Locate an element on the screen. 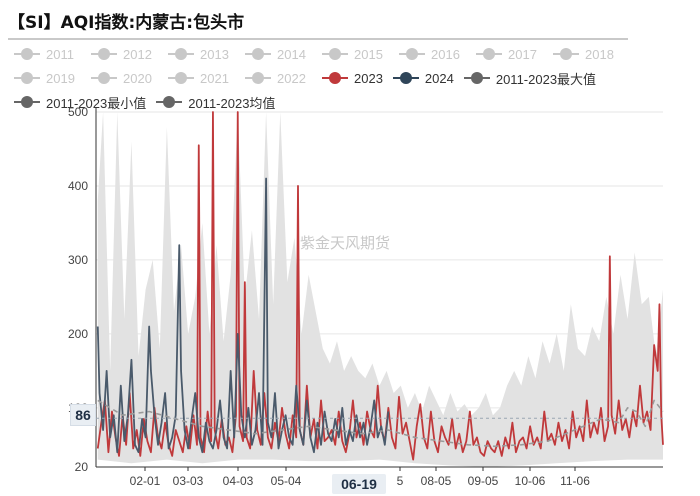 Image resolution: width=700 pixels, height=496 pixels. legend-item-2014: 2014 is located at coordinates (278, 54).